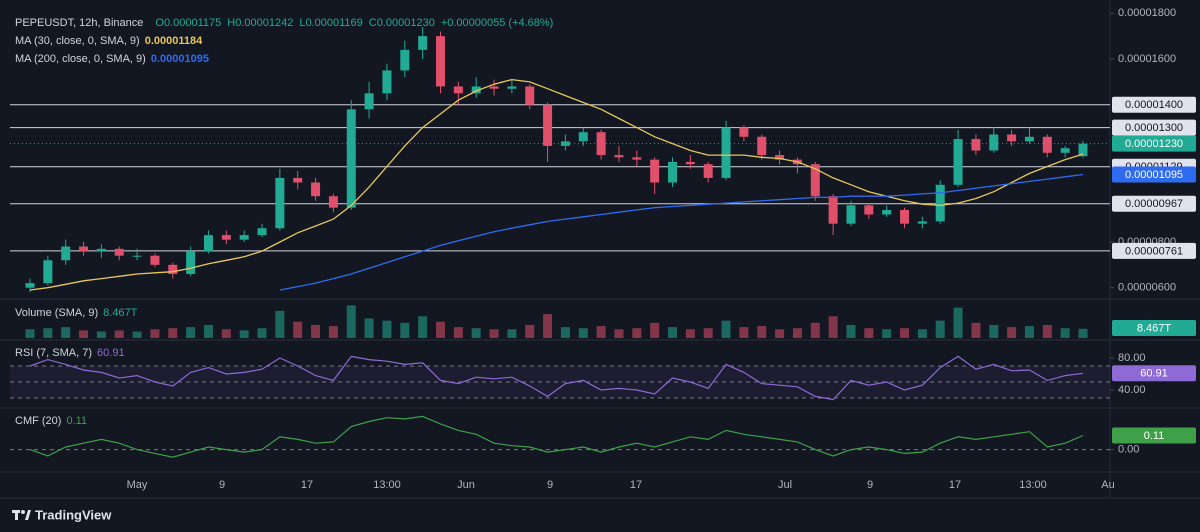 The image size is (1200, 532). What do you see at coordinates (1147, 288) in the screenshot?
I see `y-tick-label: 0.00000600` at bounding box center [1147, 288].